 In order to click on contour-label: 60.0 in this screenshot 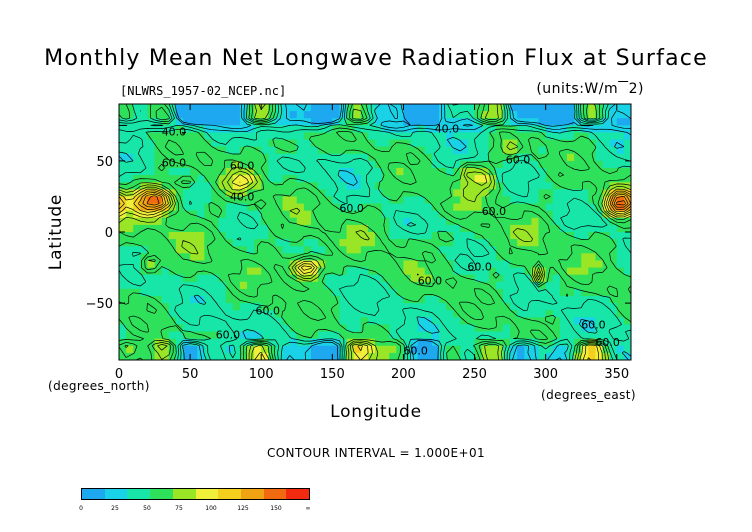, I will do `click(228, 335)`.